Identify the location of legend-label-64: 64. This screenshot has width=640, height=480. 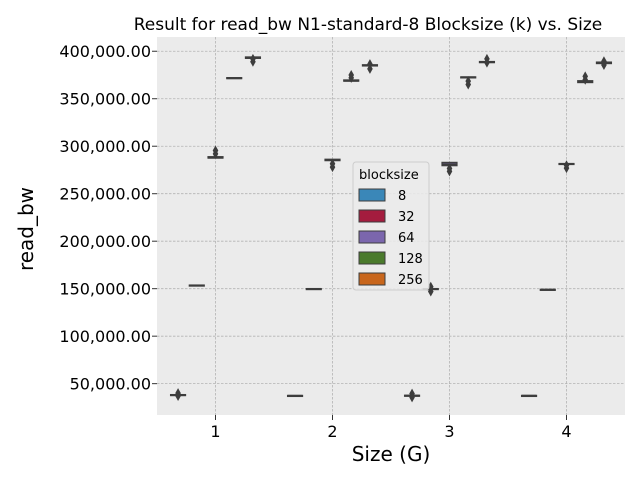
(406, 238).